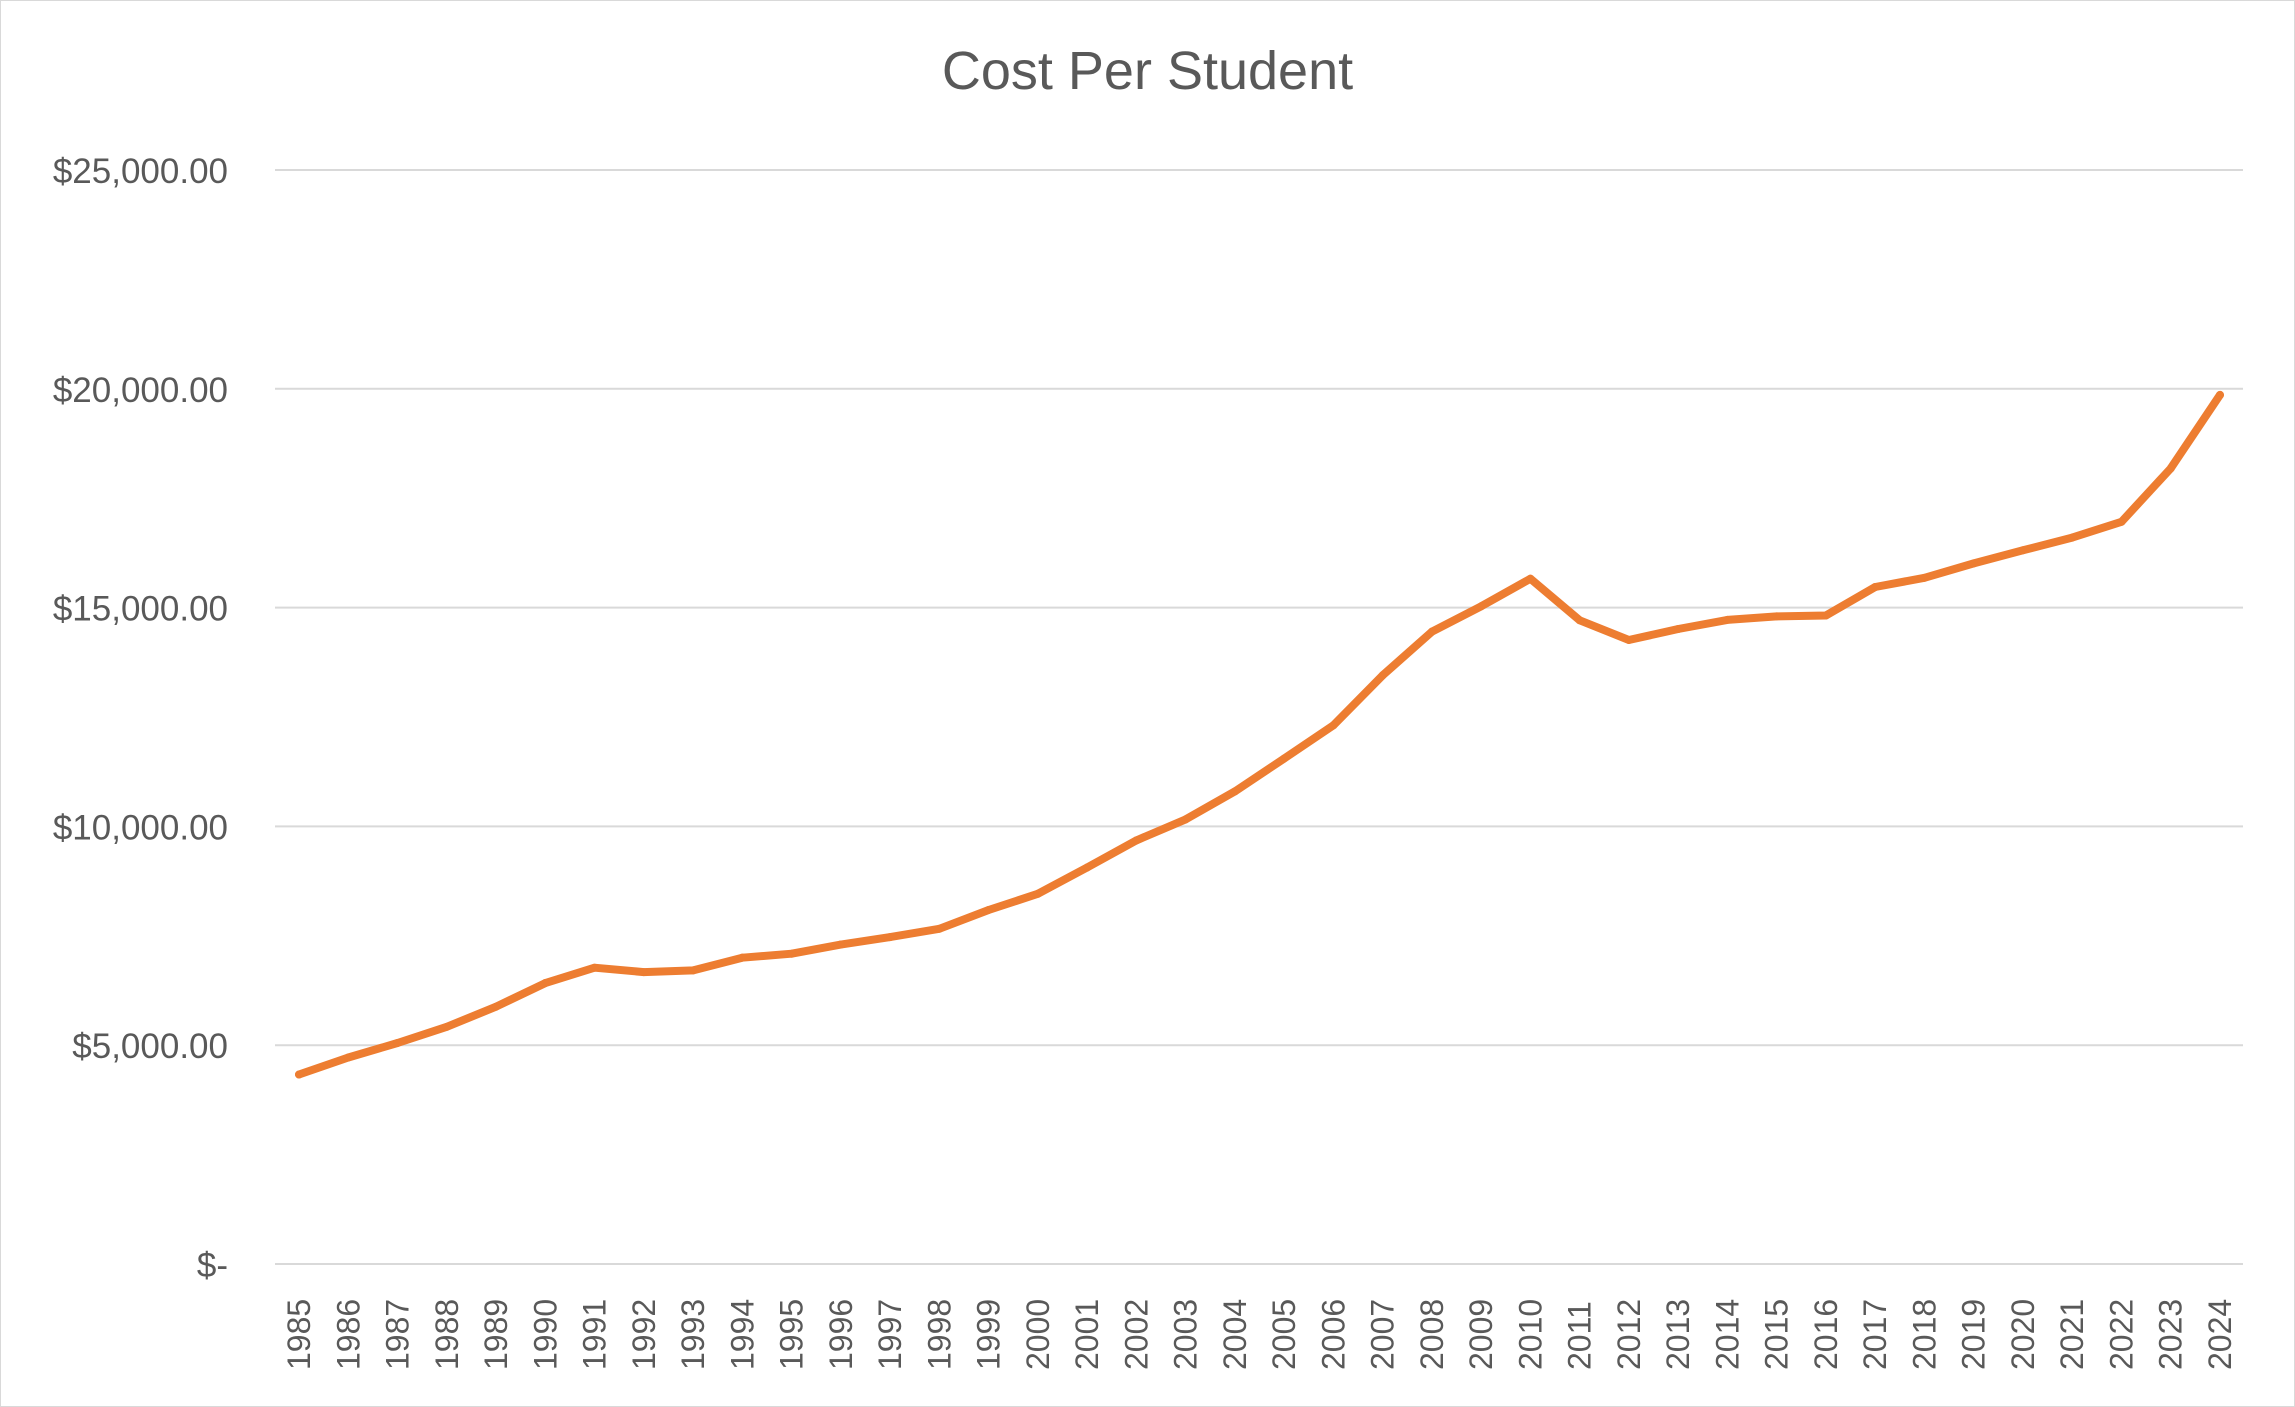 This screenshot has width=2295, height=1407. What do you see at coordinates (1580, 1335) in the screenshot?
I see `x-tick-label: 2011` at bounding box center [1580, 1335].